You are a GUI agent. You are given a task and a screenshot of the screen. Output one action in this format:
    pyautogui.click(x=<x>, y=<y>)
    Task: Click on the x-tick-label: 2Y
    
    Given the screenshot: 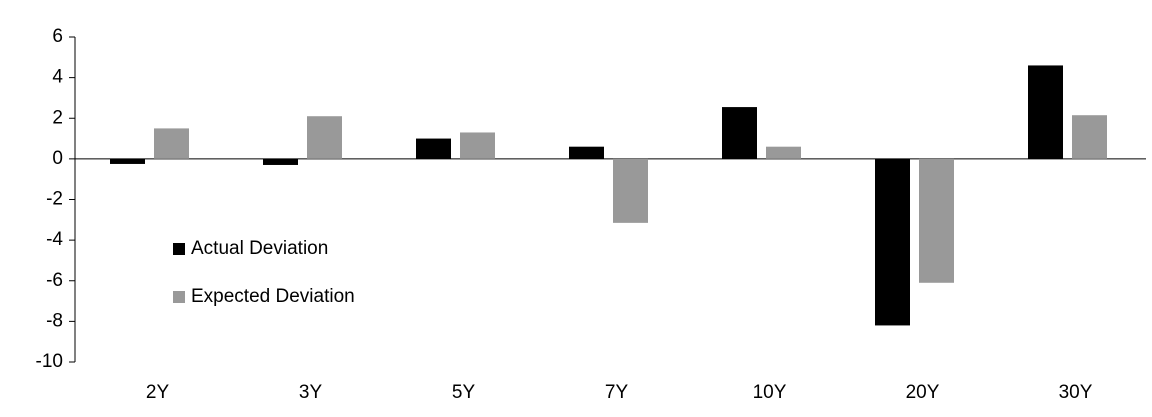 What is the action you would take?
    pyautogui.click(x=158, y=392)
    